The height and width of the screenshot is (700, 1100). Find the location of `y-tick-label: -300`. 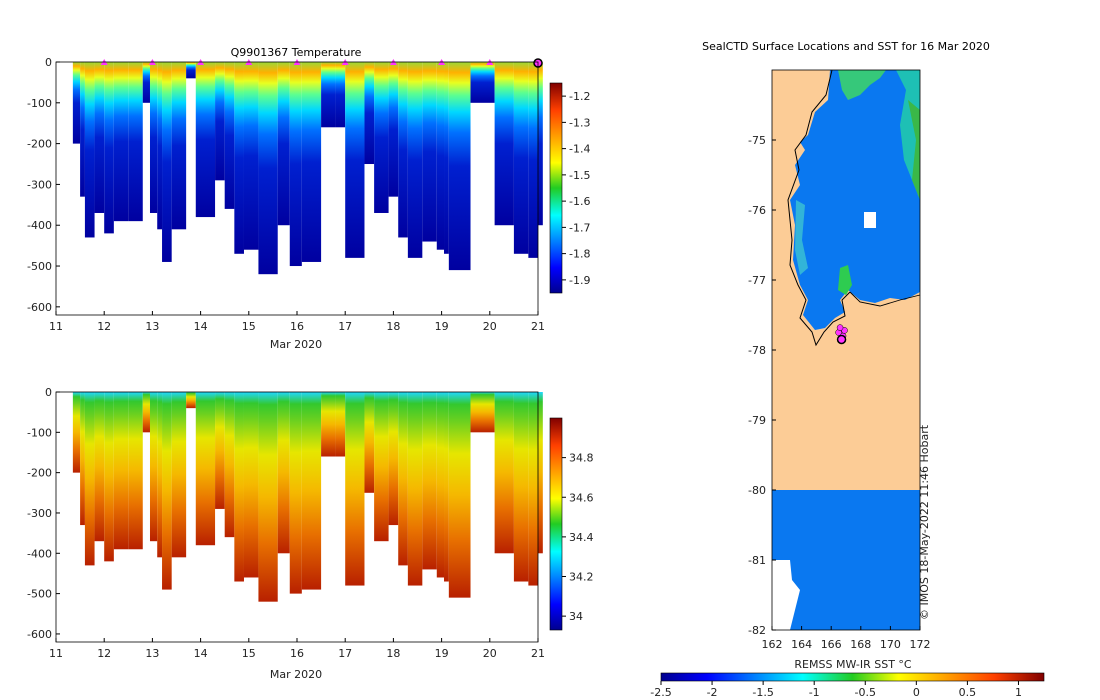

y-tick-label: -300 is located at coordinates (39, 513).